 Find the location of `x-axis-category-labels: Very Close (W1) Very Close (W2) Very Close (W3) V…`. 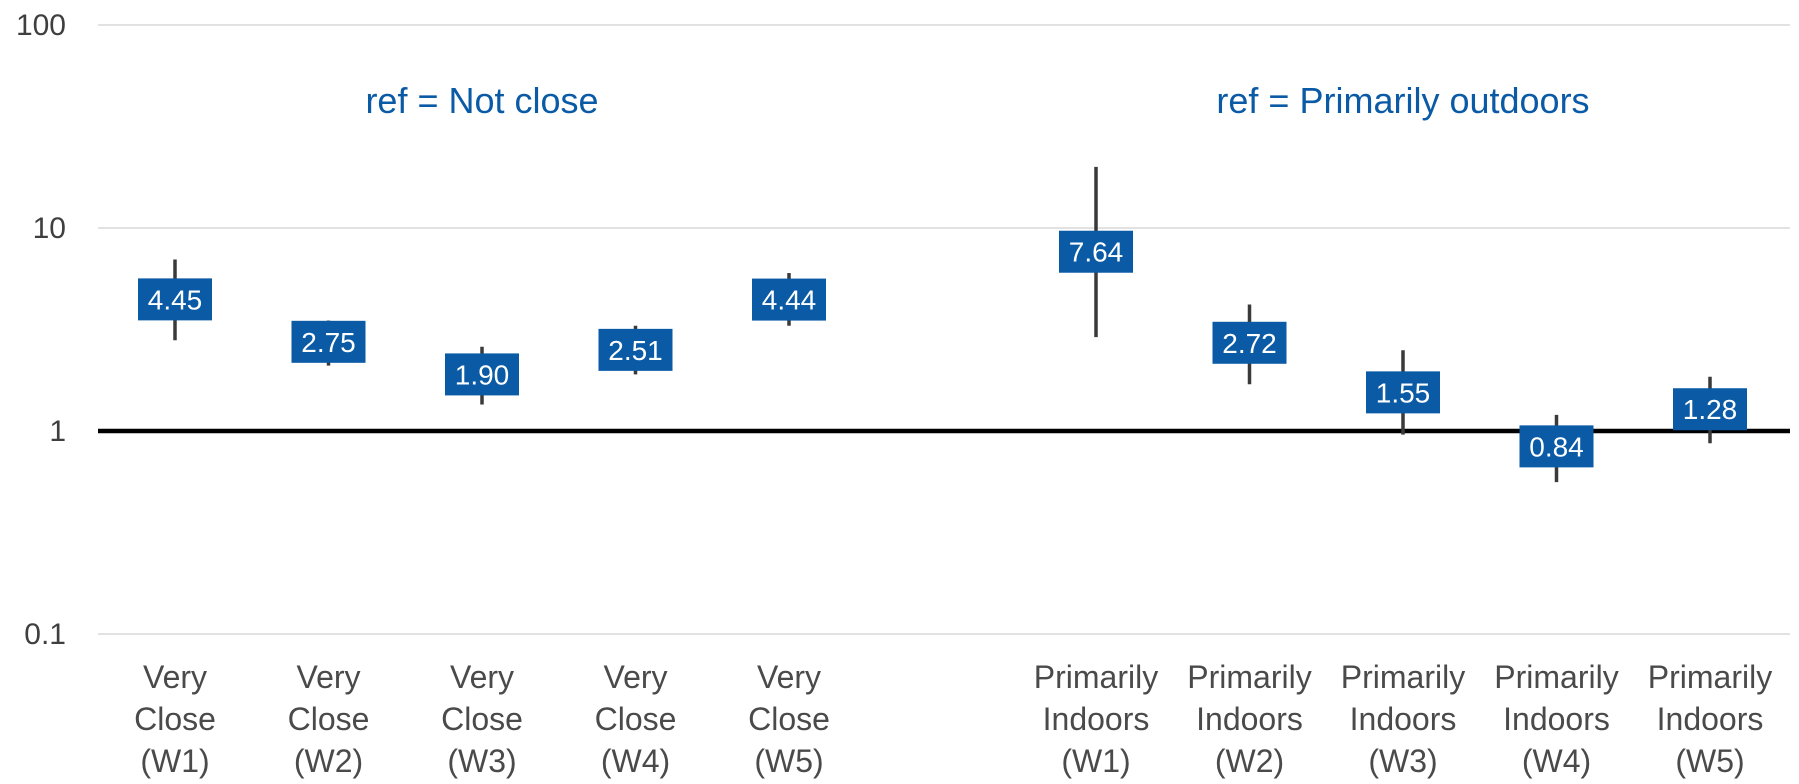

x-axis-category-labels: Very Close (W1) Very Close (W2) Very Close (W3) V… is located at coordinates (953, 719).